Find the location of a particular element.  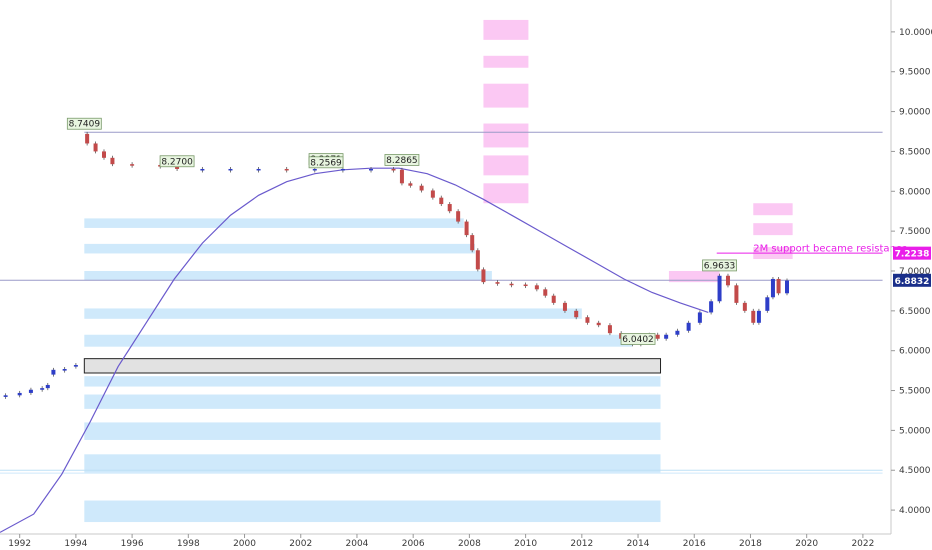

price-label: 8.7409 is located at coordinates (85, 125).